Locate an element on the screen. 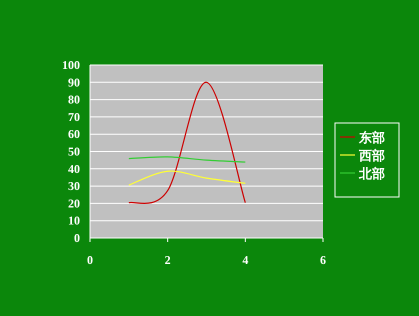 The image size is (419, 316). x-tick-label: 6 is located at coordinates (323, 260).